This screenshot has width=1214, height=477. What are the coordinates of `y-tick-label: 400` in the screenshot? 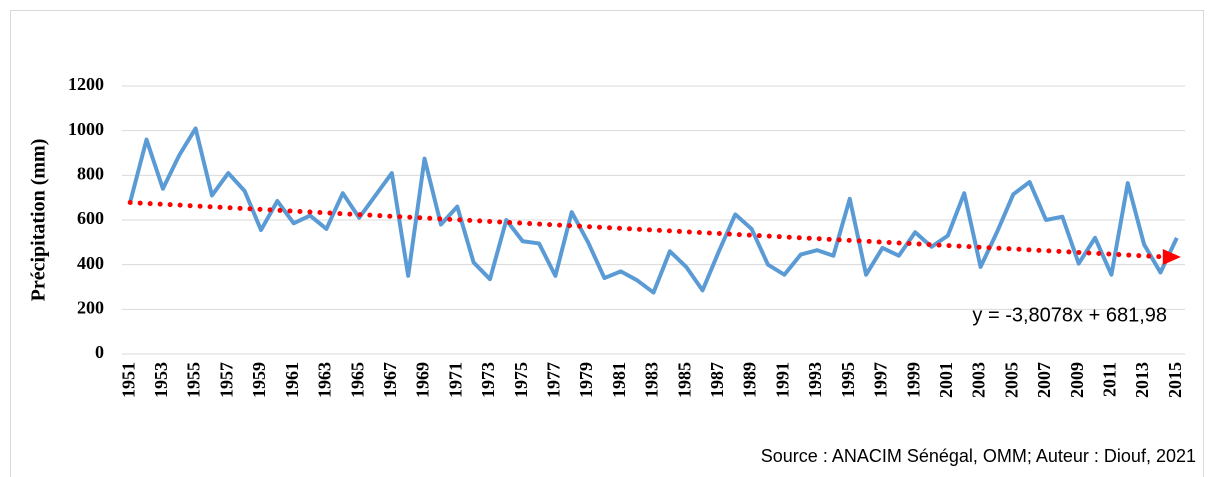 It's located at (90, 263).